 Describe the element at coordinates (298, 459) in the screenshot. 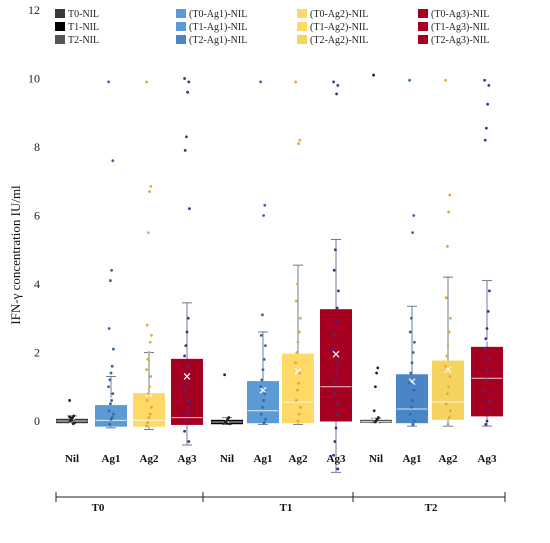

I see `x-category-label: Ag2` at that location.